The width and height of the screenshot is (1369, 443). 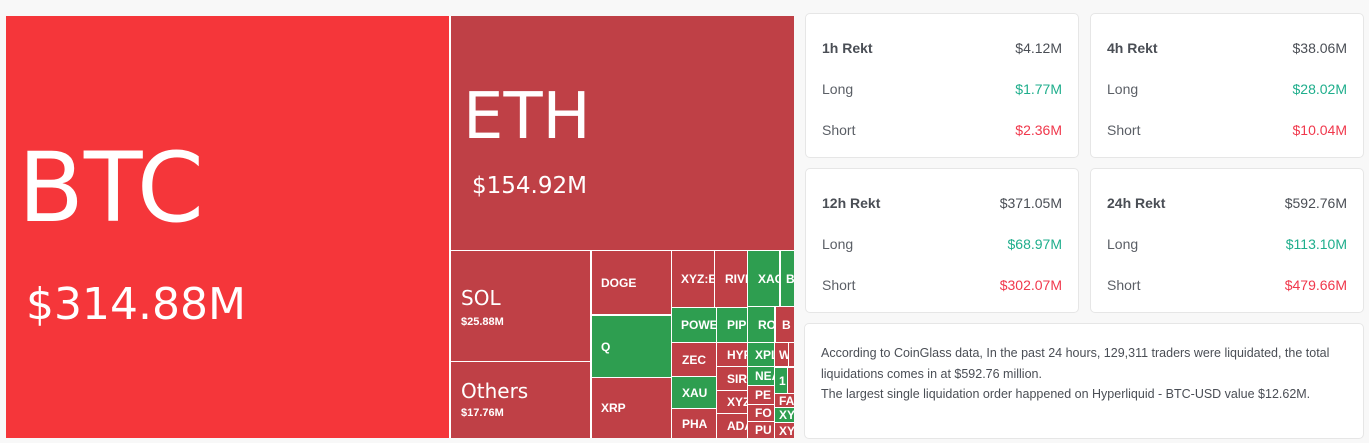 I want to click on stat-row-long: Long $28.02M, so click(x=1227, y=88).